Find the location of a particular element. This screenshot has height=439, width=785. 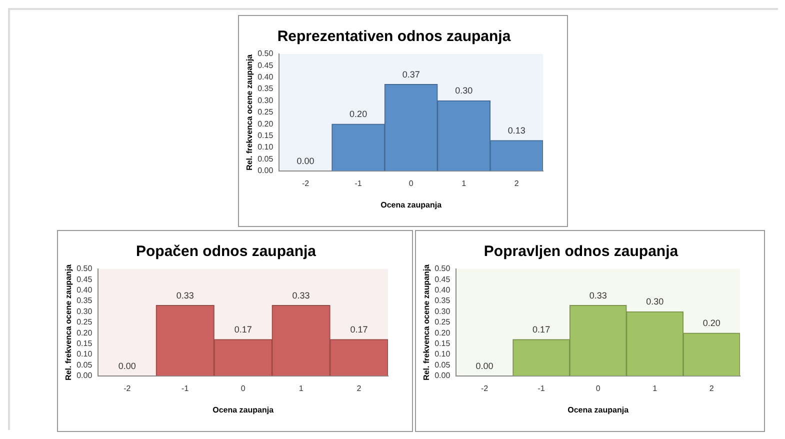

data-label: 0.13 is located at coordinates (517, 130).